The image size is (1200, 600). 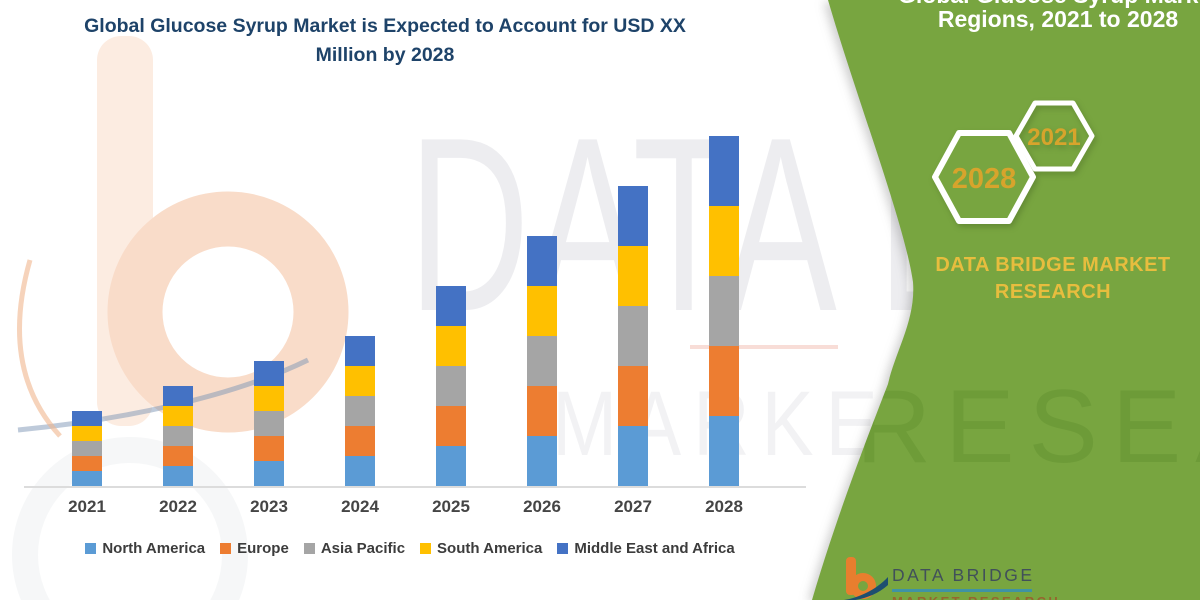 I want to click on bar-2022, so click(x=178, y=436).